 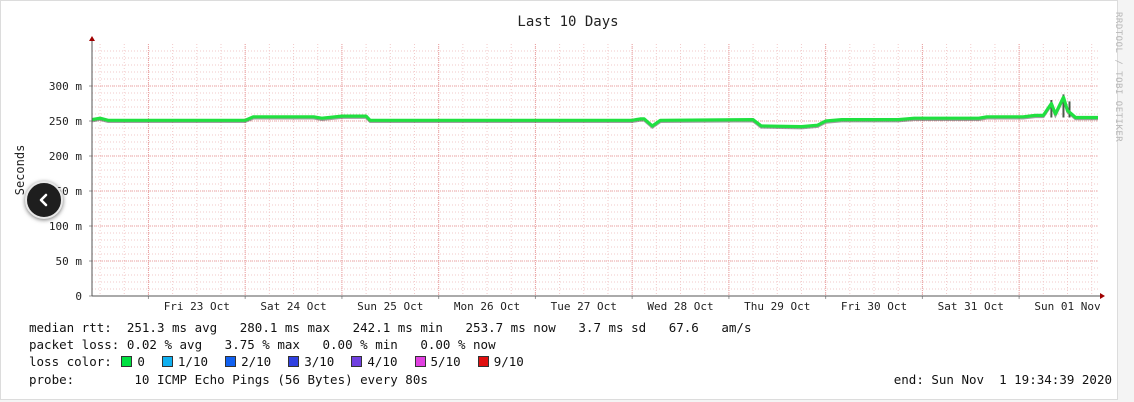 I want to click on loss-color-value: 0, so click(x=148, y=361).